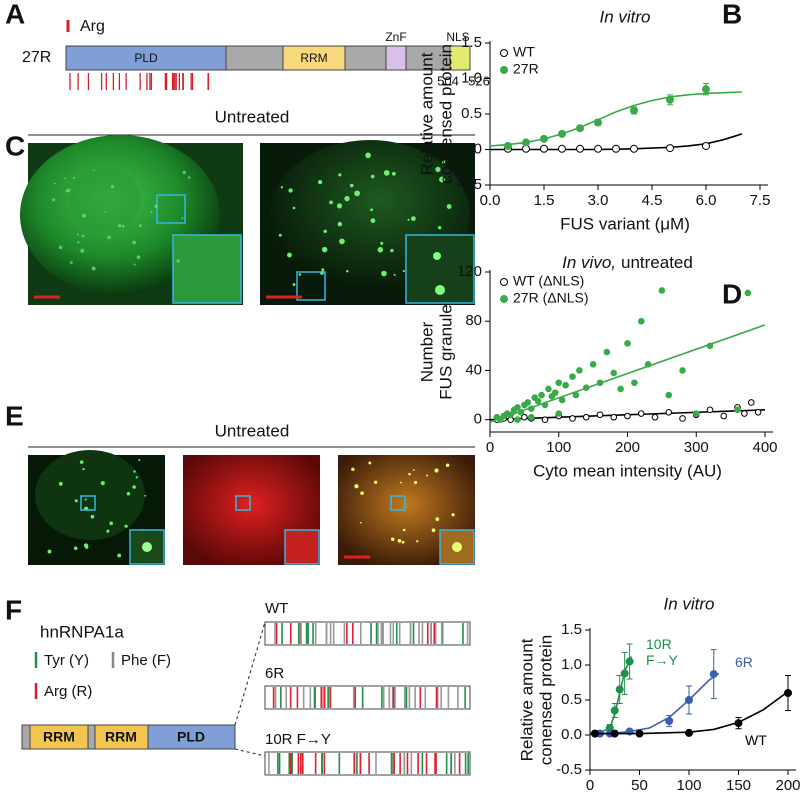 This screenshot has width=800, height=797. I want to click on series-label: WT, so click(756, 740).